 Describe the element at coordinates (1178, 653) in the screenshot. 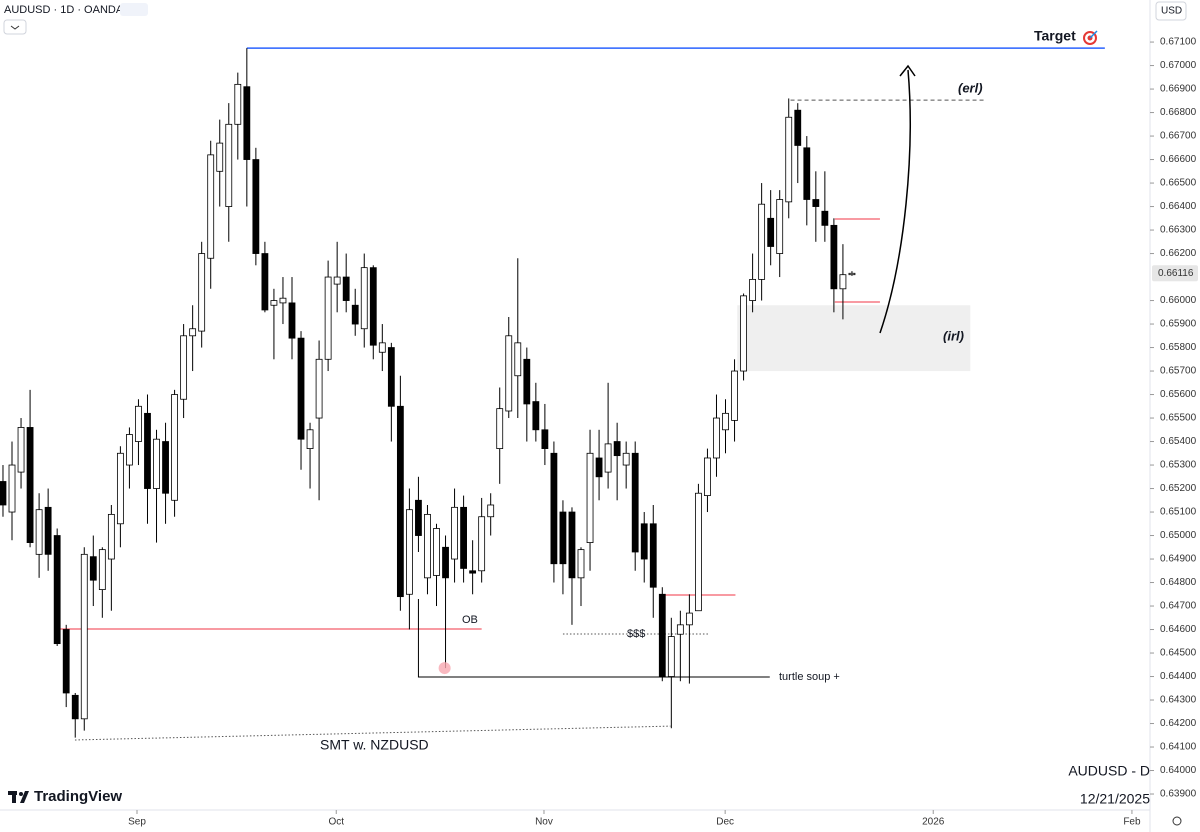

I see `y-tick-label: 0.64500` at that location.